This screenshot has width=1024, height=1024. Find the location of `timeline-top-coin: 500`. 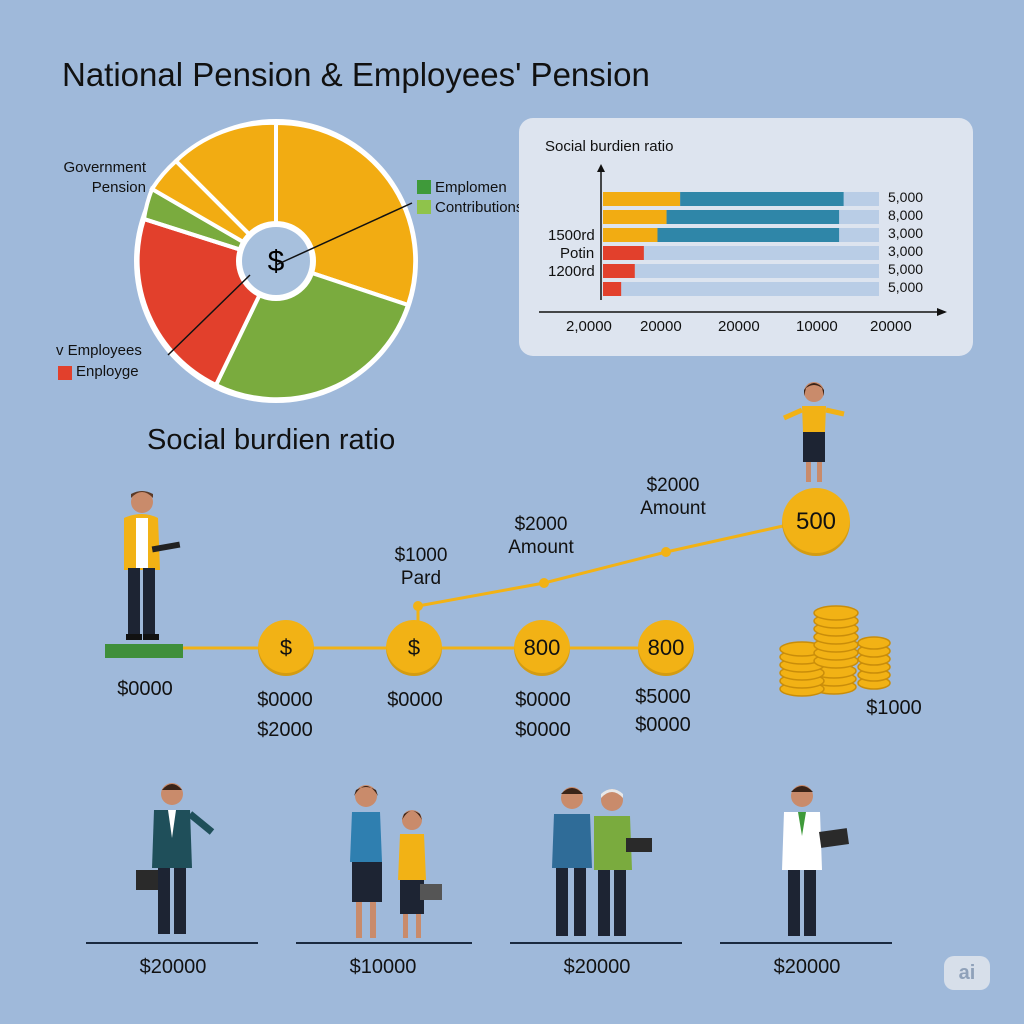

timeline-top-coin: 500 is located at coordinates (816, 522).